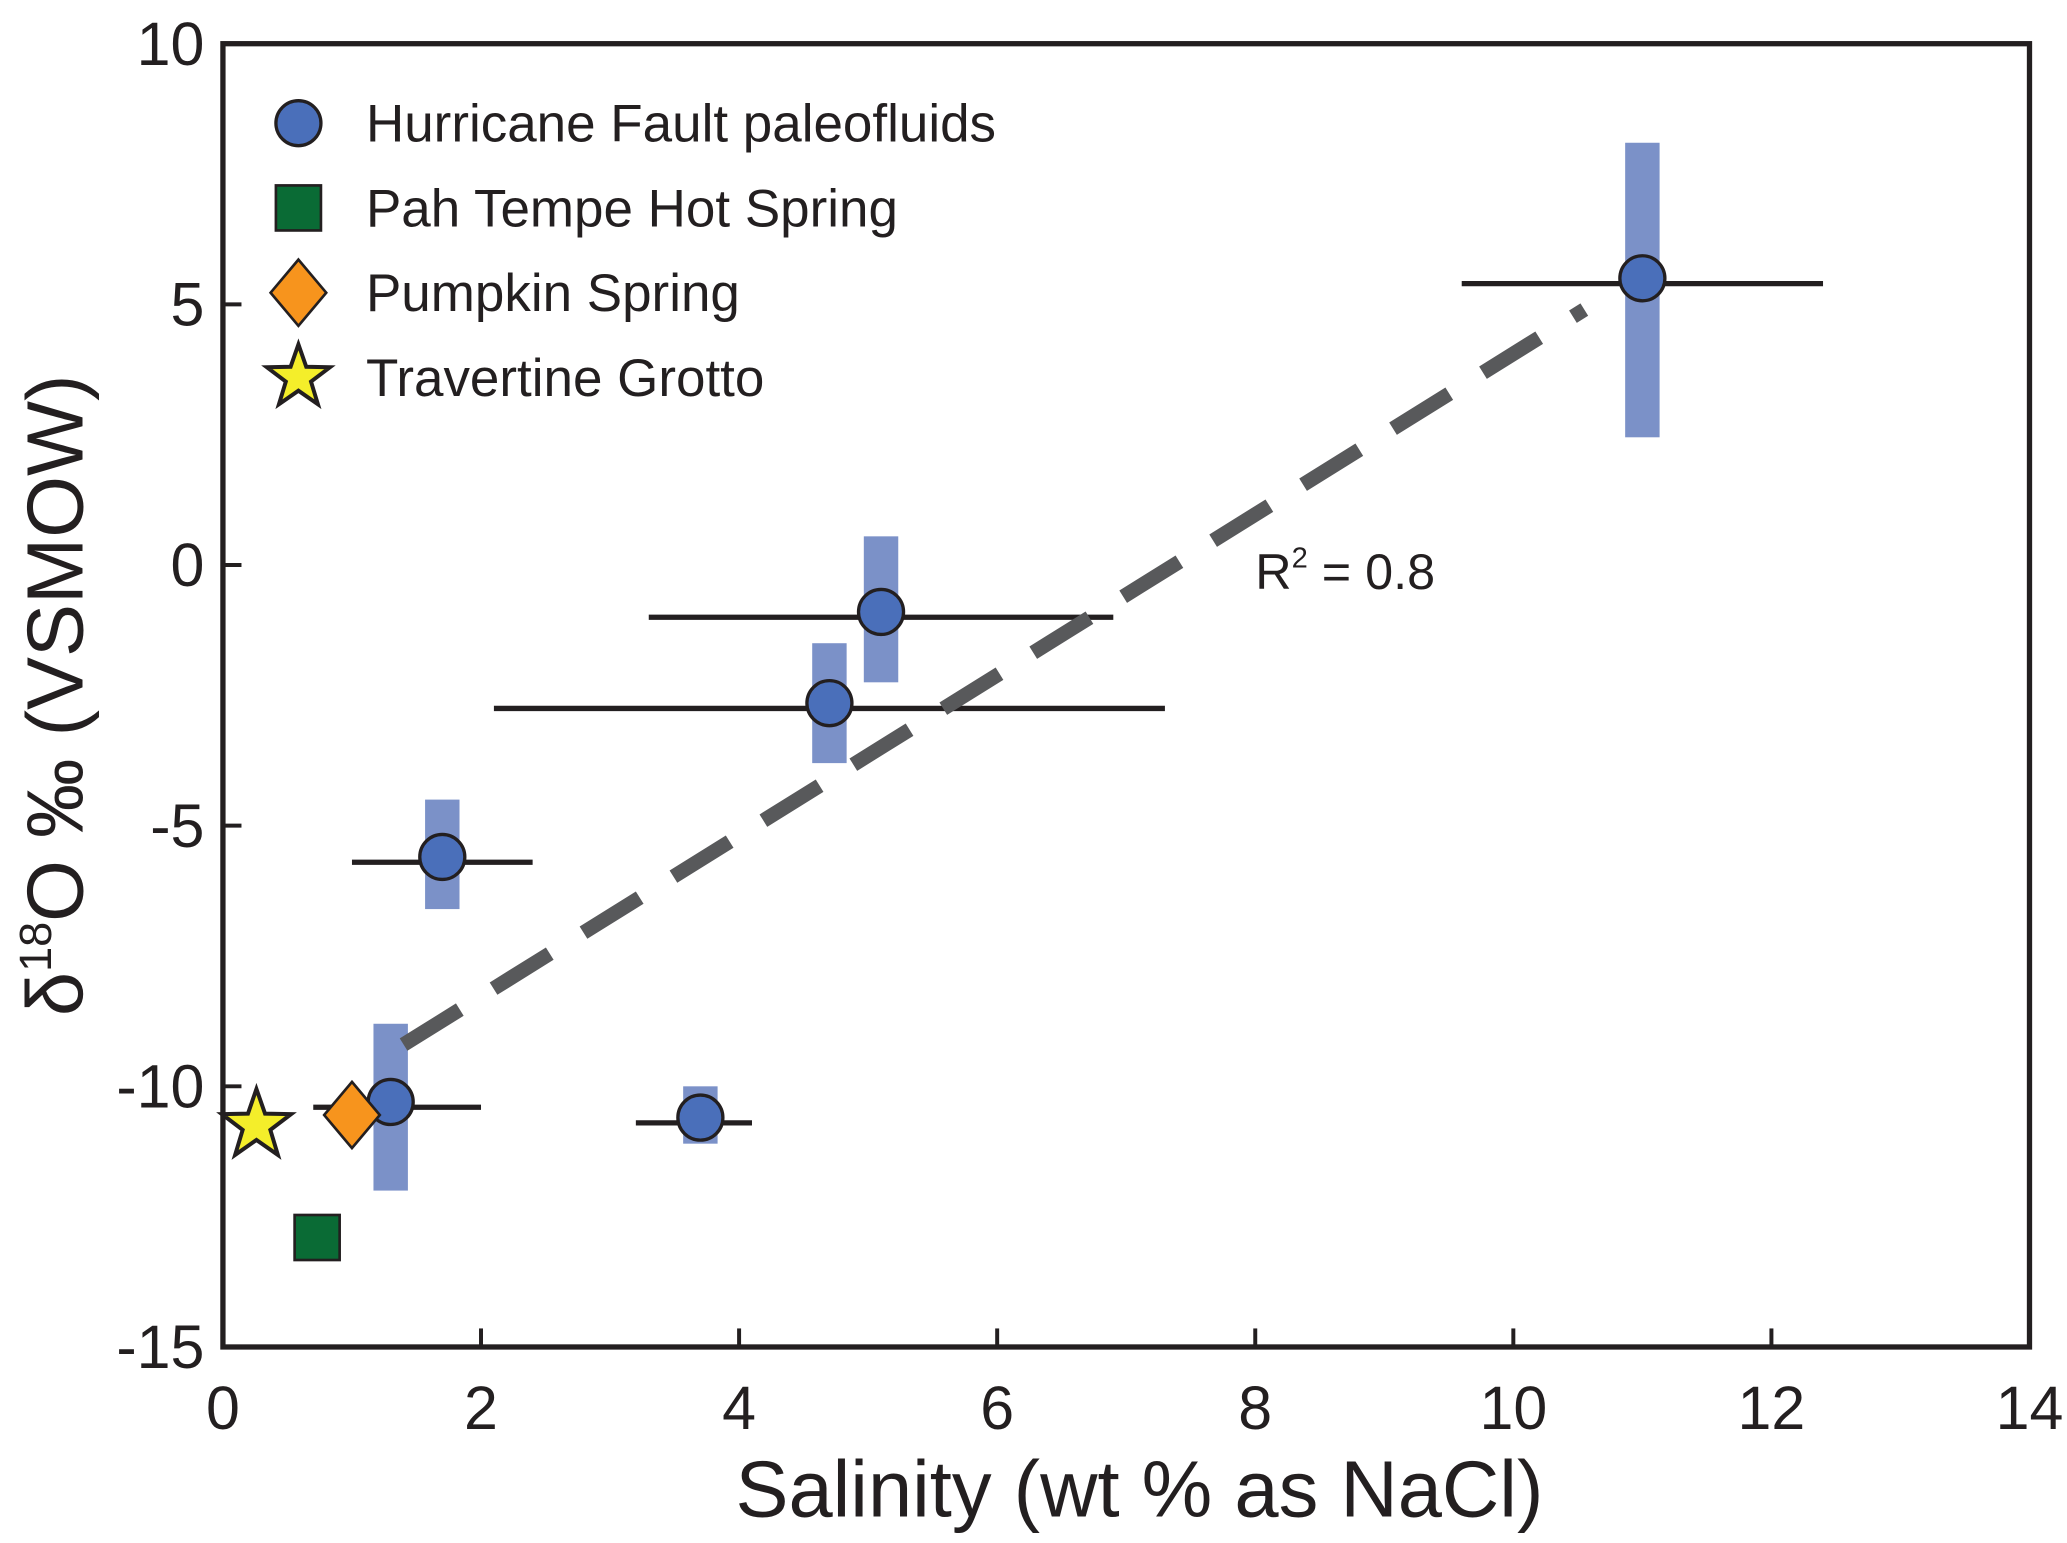  What do you see at coordinates (2030, 1408) in the screenshot?
I see `x-tick-label: 14` at bounding box center [2030, 1408].